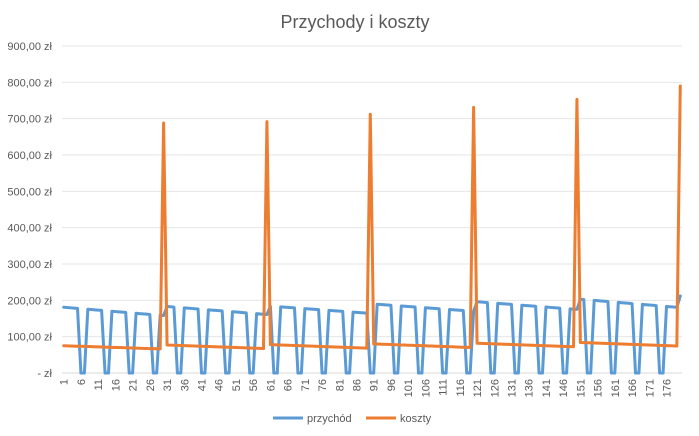  Describe the element at coordinates (416, 419) in the screenshot. I see `legend-label: koszty` at that location.